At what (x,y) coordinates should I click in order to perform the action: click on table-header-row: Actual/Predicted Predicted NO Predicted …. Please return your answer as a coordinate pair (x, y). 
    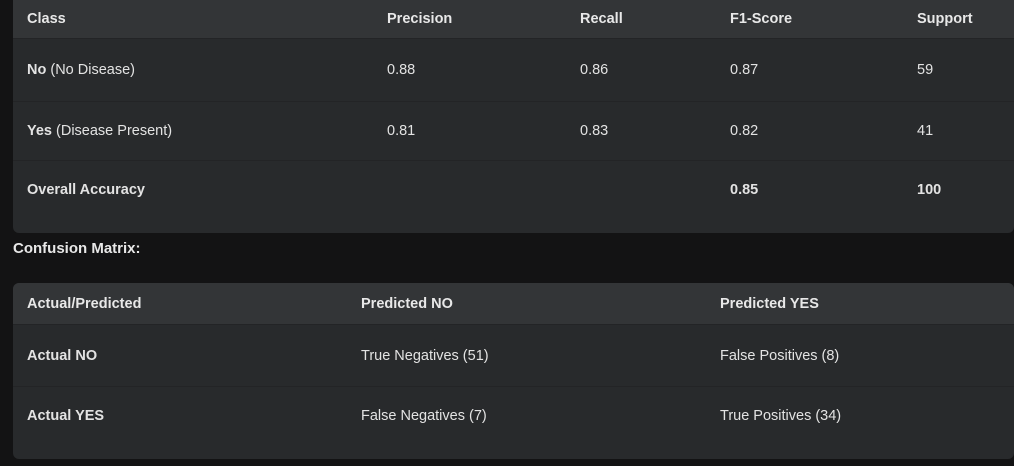
    Looking at the image, I should click on (513, 304).